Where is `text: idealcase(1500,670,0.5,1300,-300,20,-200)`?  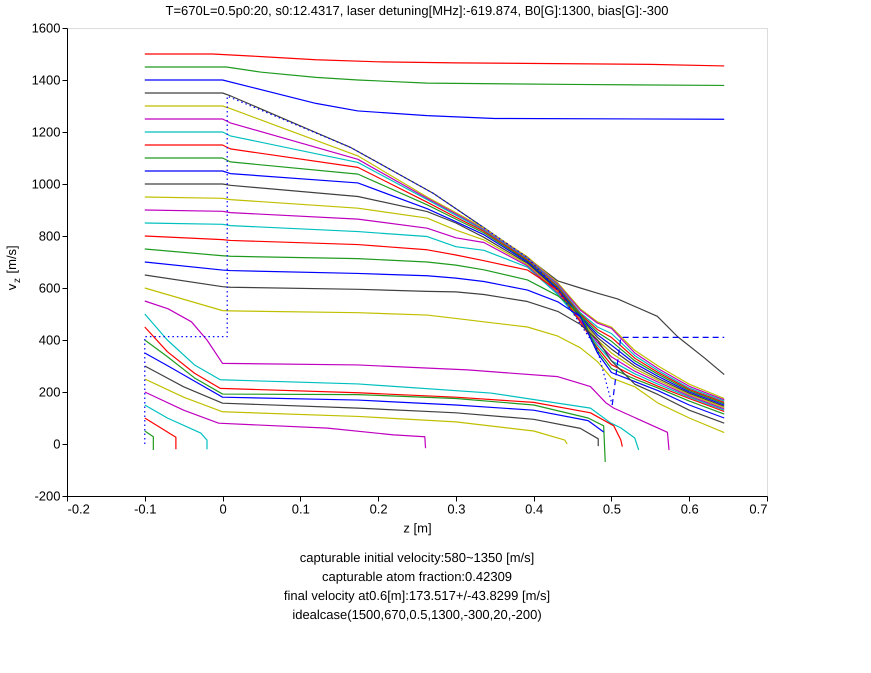 text: idealcase(1500,670,0.5,1300,-300,20,-200) is located at coordinates (417, 614).